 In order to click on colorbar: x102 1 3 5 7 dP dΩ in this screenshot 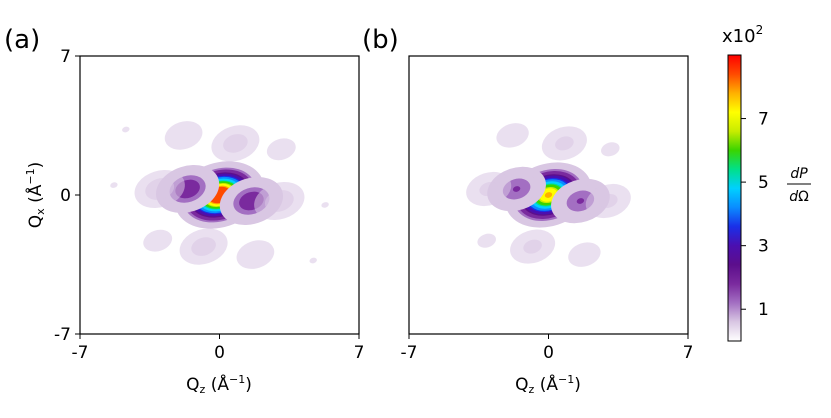, I will do `click(766, 182)`.